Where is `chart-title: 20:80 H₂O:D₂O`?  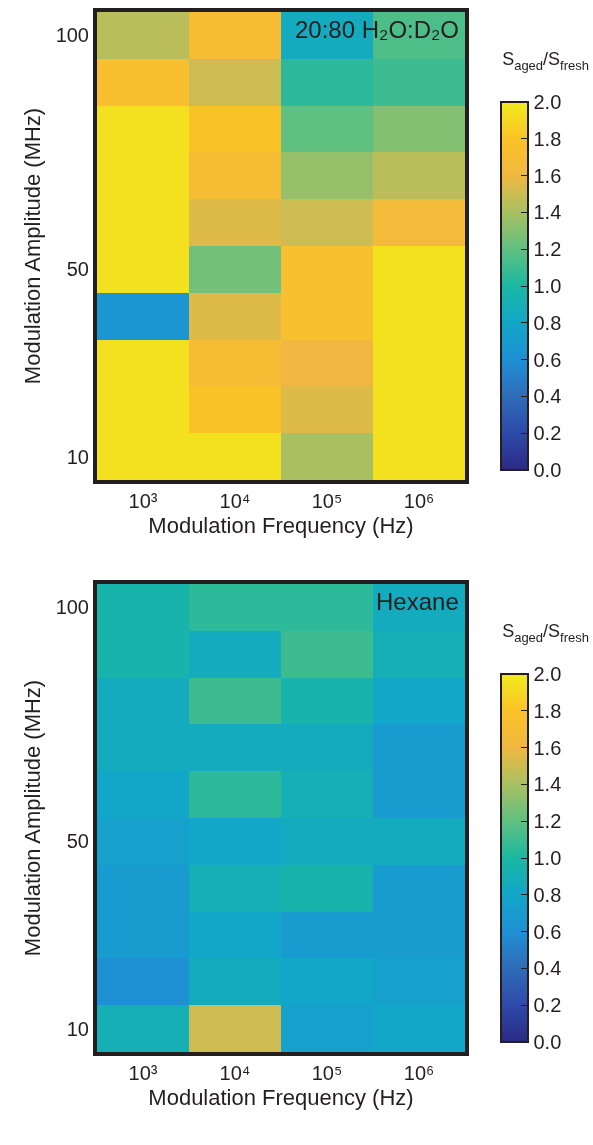
chart-title: 20:80 H₂O:D₂O is located at coordinates (377, 29).